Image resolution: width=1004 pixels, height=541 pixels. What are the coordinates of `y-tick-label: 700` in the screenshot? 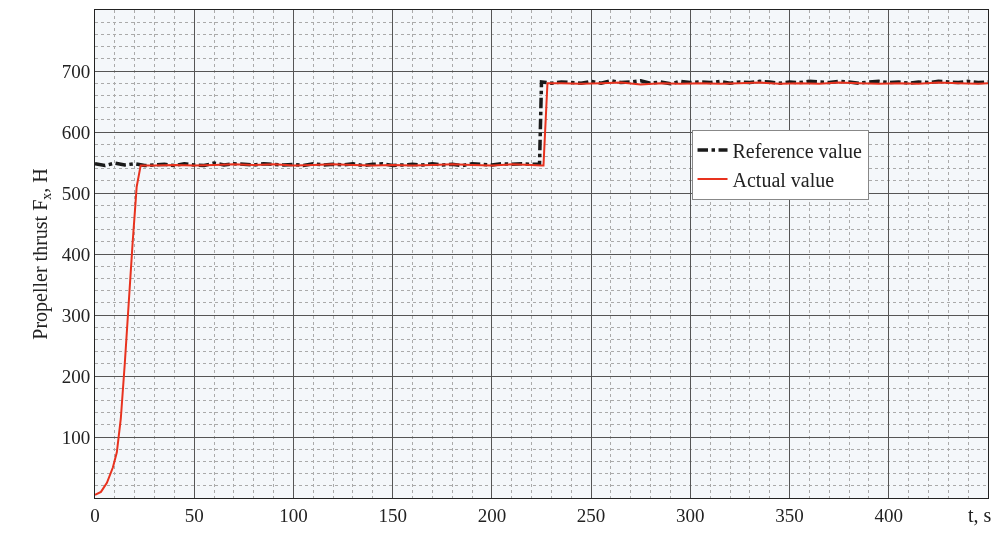 It's located at (76, 71).